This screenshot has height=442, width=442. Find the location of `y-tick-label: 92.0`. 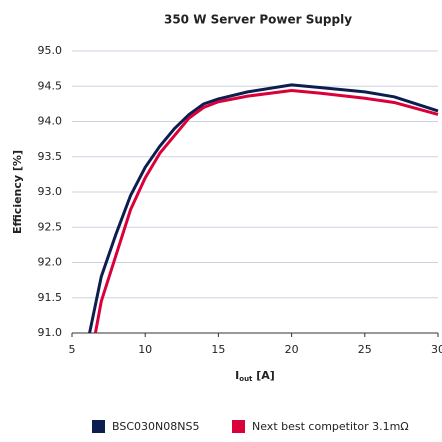

y-tick-label: 92.0 is located at coordinates (50, 262).